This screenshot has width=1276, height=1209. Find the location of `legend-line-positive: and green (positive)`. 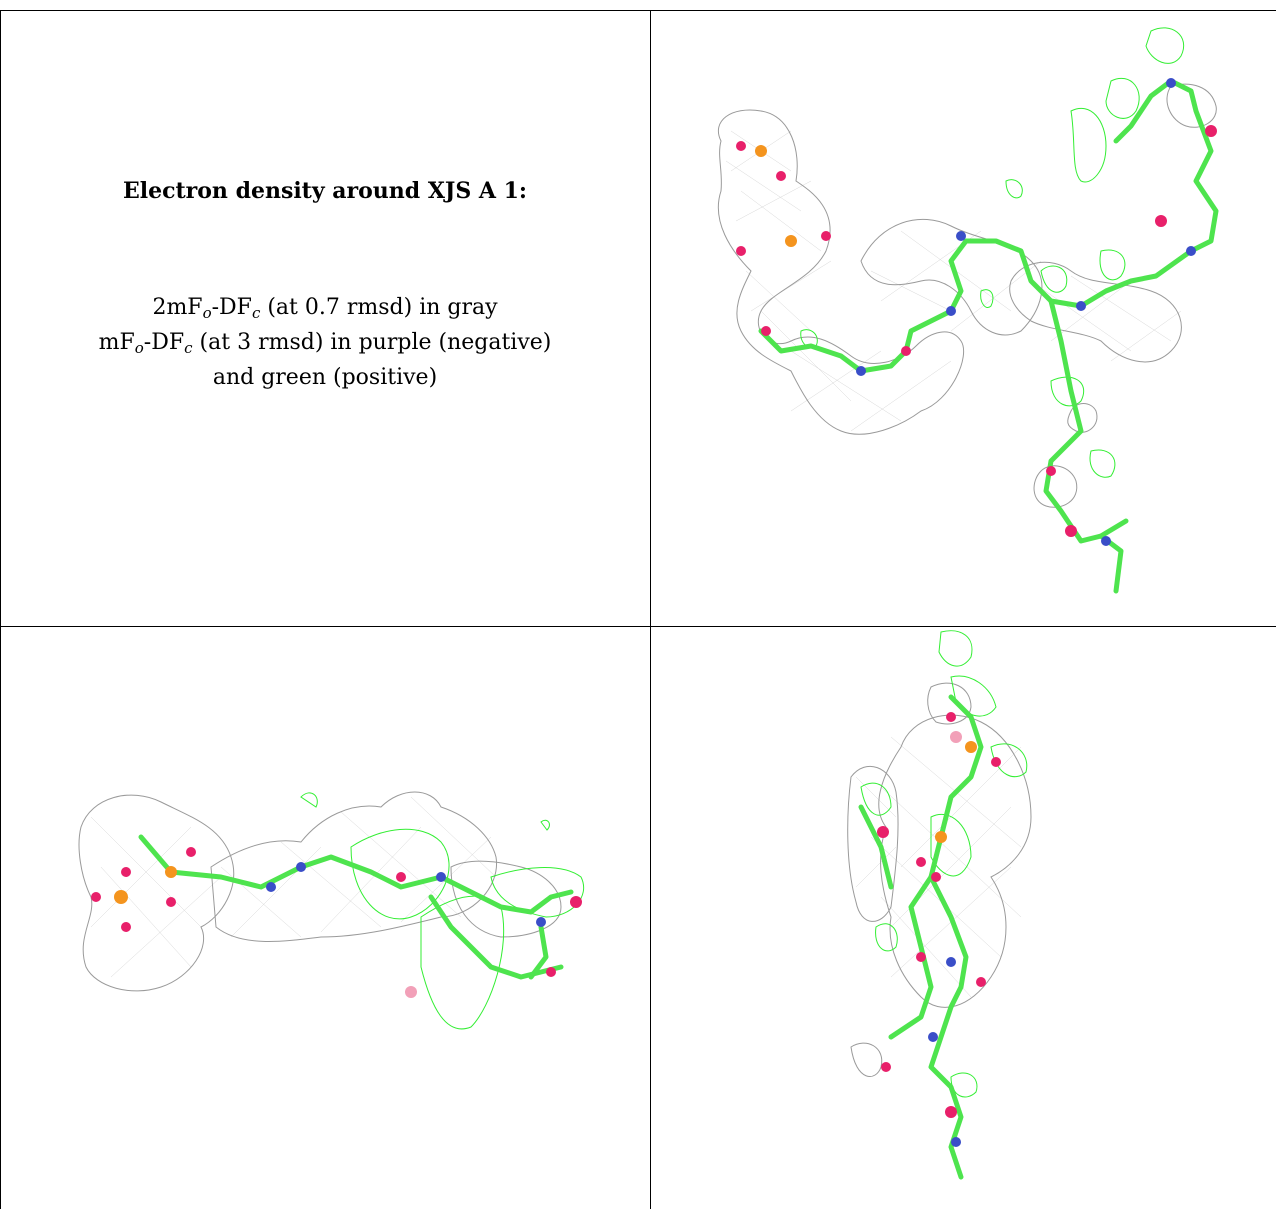

legend-line-positive: and green (positive) is located at coordinates (325, 377).